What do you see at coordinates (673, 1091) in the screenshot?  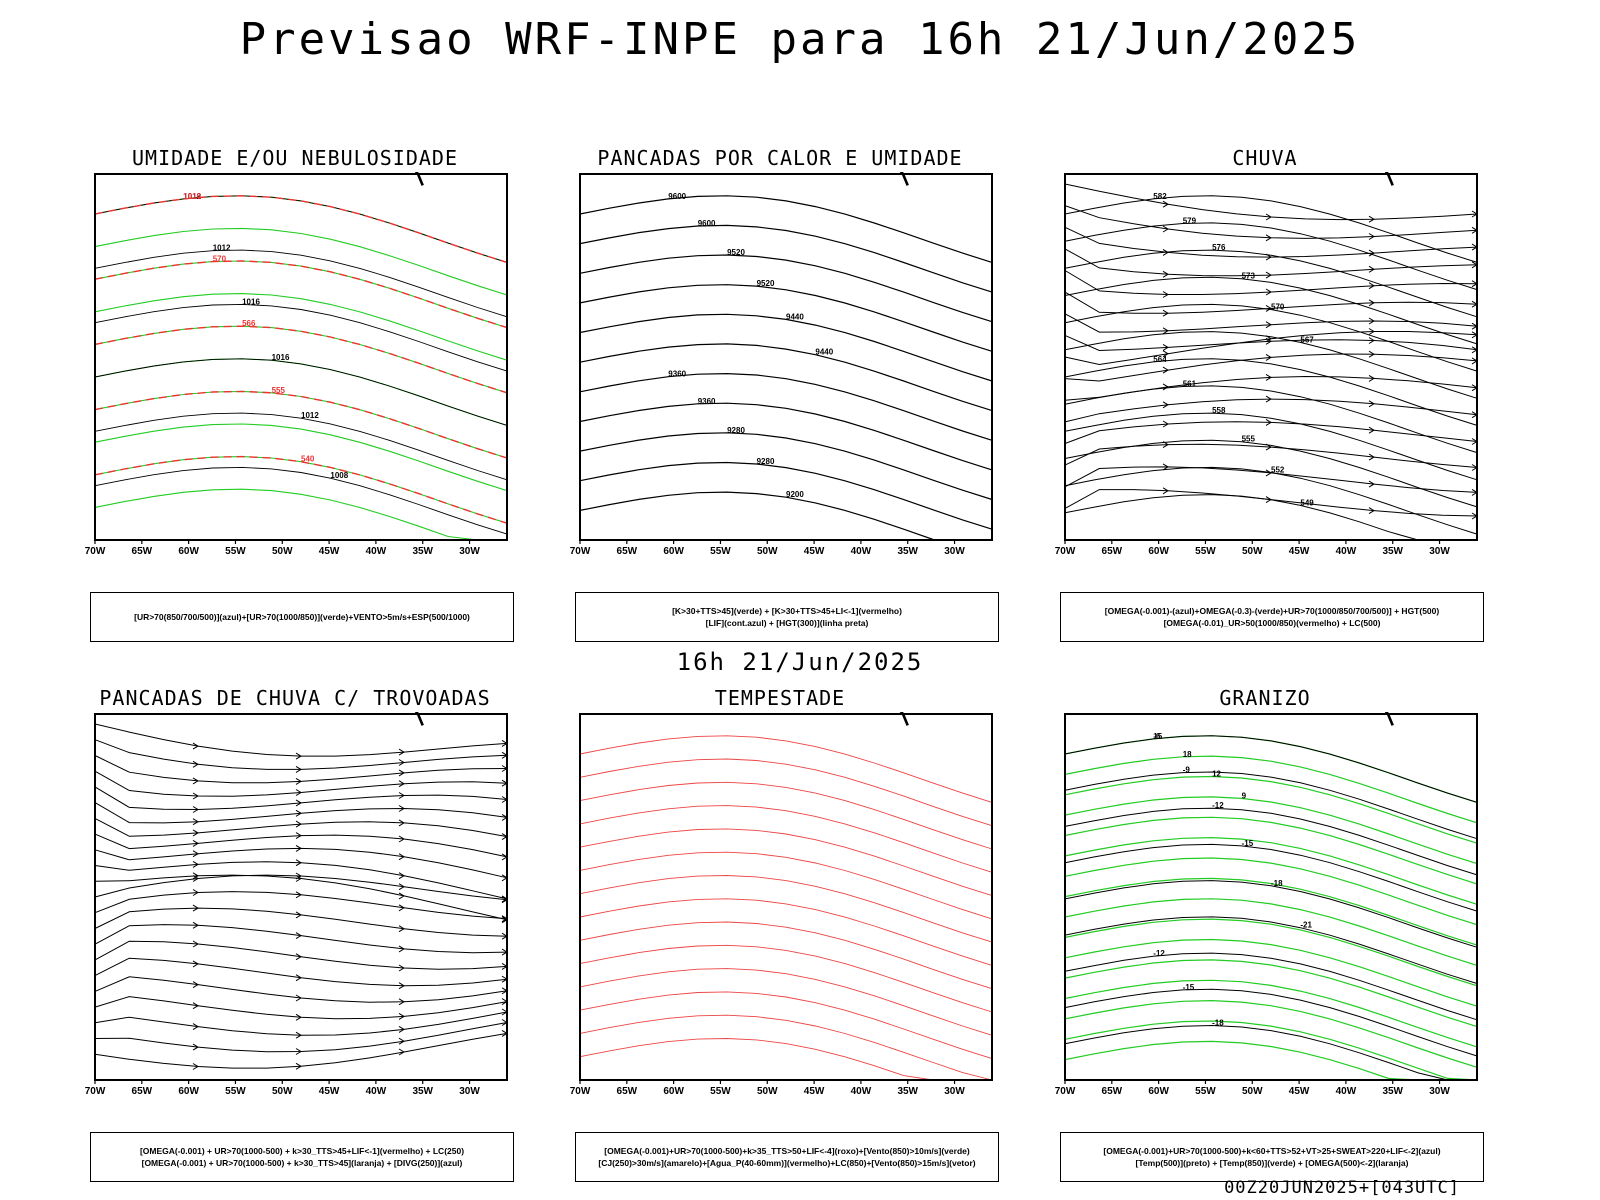 I see `lon-label: 60W` at bounding box center [673, 1091].